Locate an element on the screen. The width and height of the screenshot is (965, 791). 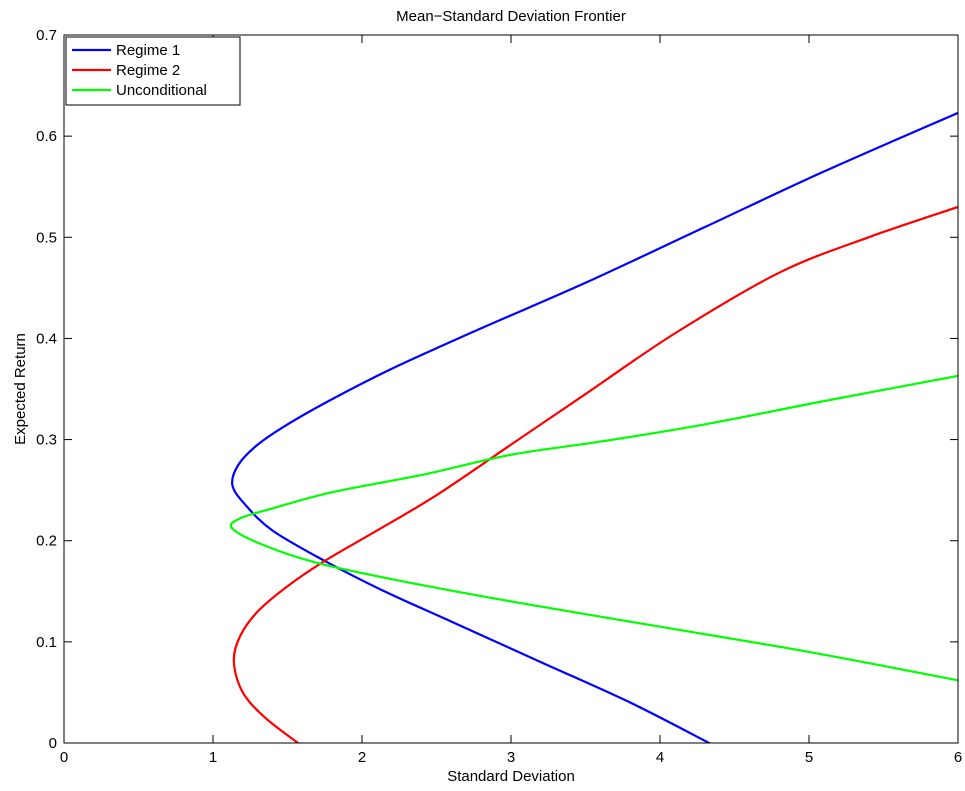
x-tick-label: 5 is located at coordinates (809, 757).